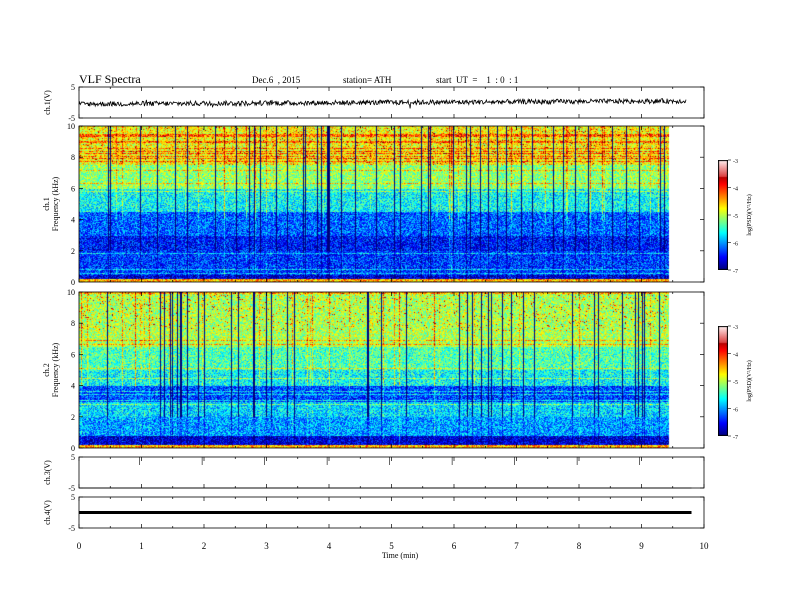 The height and width of the screenshot is (612, 792). I want to click on y-axis-label: ch.1(V), so click(47, 102).